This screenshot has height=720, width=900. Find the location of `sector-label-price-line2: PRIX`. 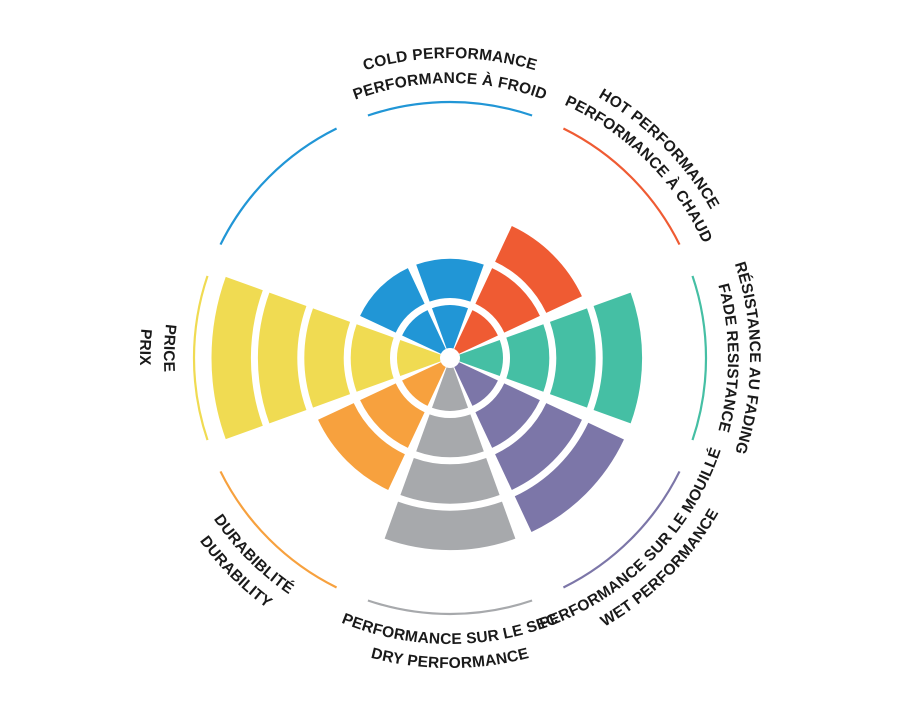

sector-label-price-line2: PRIX is located at coordinates (145, 347).